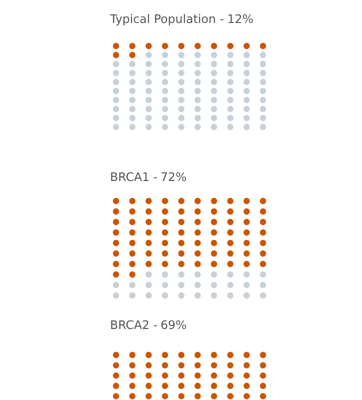  Describe the element at coordinates (173, 177) in the screenshot. I see `data-label: 72%` at that location.